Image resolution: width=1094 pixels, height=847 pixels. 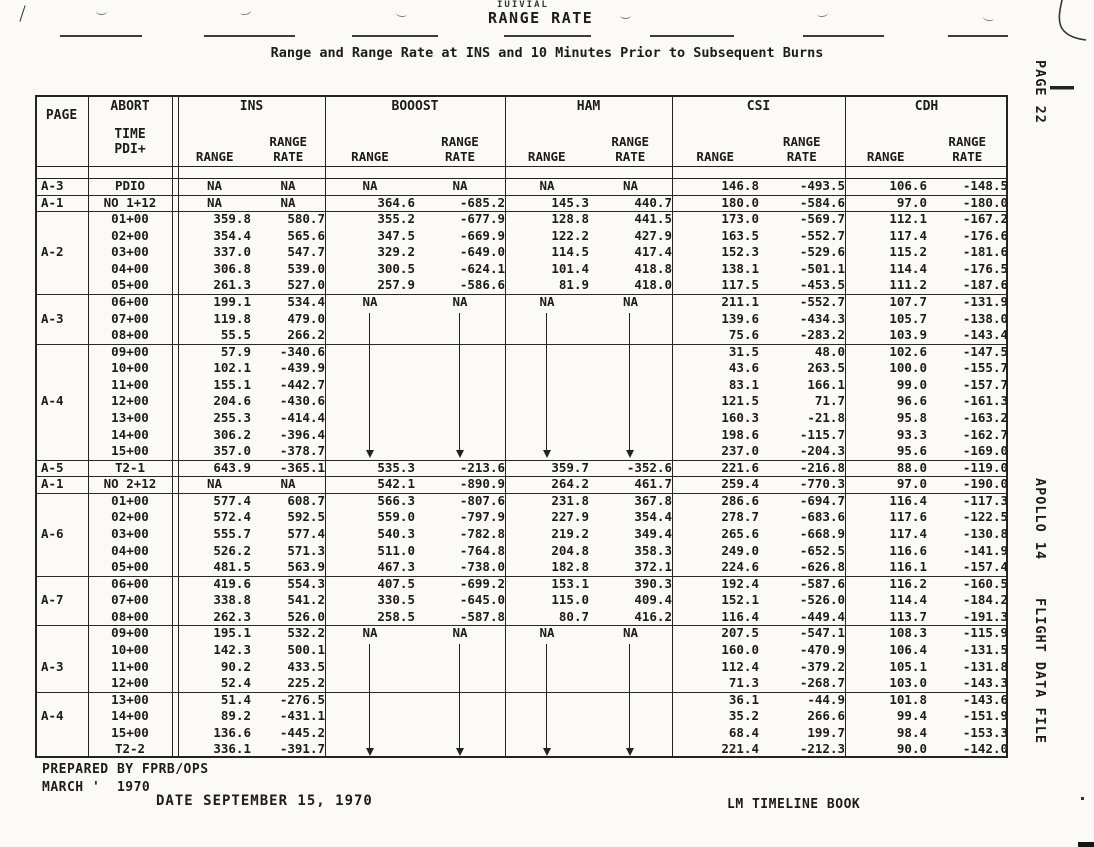 I want to click on value-cell: 433.5, so click(x=306, y=666).